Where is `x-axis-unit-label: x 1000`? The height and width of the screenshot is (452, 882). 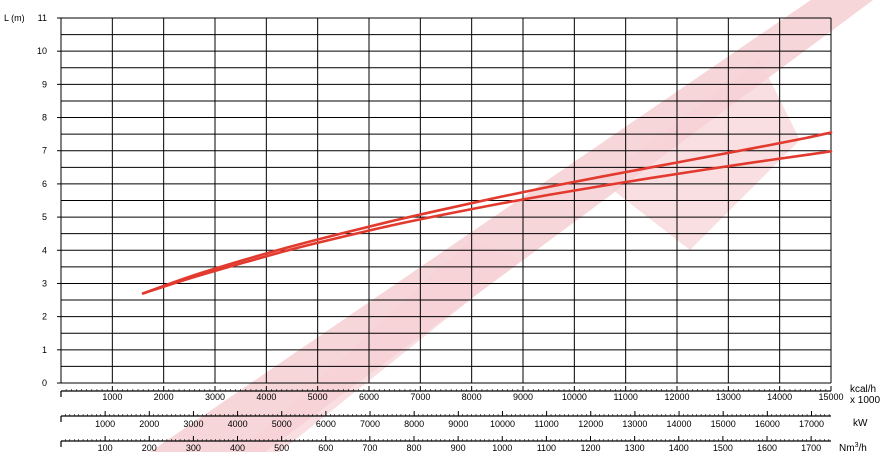 x-axis-unit-label: x 1000 is located at coordinates (865, 400).